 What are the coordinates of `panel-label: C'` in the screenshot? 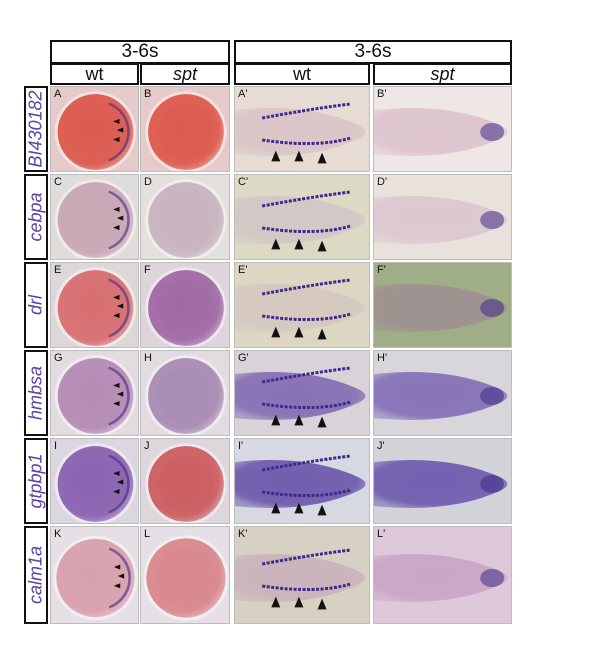 It's located at (243, 182).